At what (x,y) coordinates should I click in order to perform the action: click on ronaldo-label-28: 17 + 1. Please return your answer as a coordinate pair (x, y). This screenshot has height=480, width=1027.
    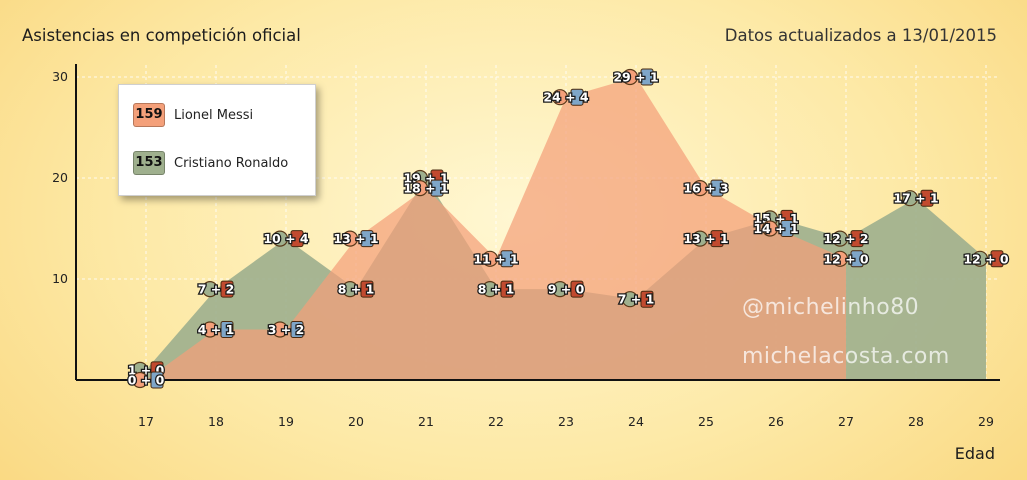
    Looking at the image, I should click on (915, 198).